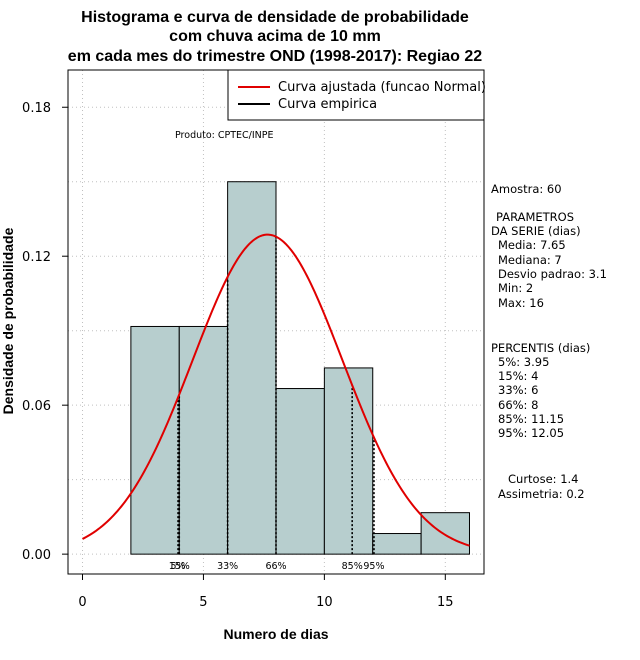 The image size is (640, 660). What do you see at coordinates (552, 274) in the screenshot?
I see `param-desvio: Desvio padrao: 3.1` at bounding box center [552, 274].